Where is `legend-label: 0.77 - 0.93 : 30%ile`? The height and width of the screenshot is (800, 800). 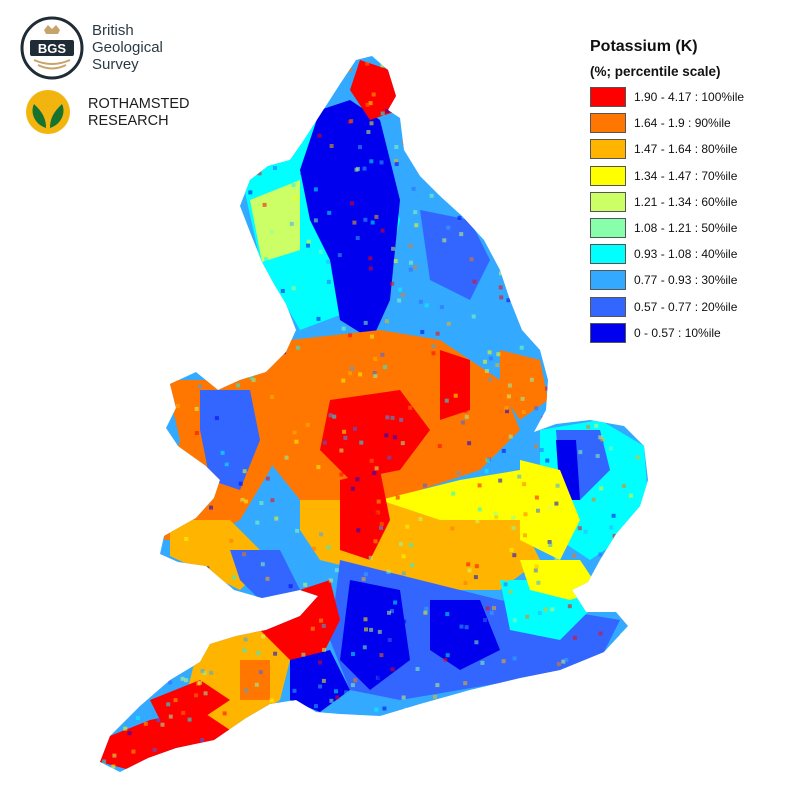 legend-label: 0.77 - 0.93 : 30%ile is located at coordinates (686, 280).